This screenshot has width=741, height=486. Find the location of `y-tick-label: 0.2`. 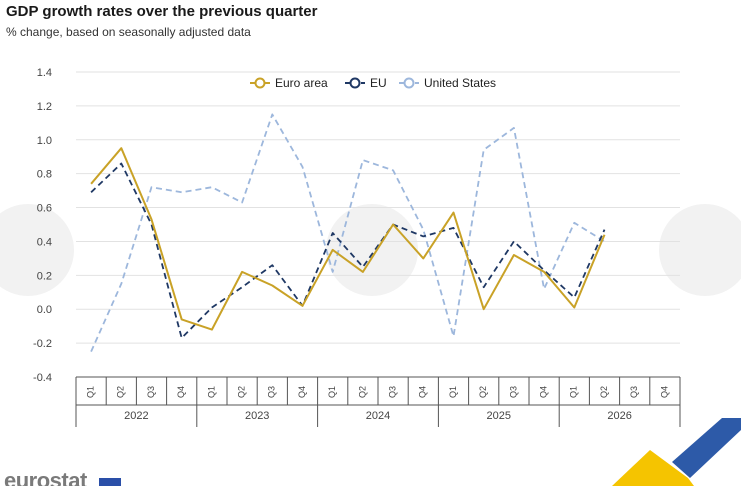

y-tick-label: 0.2 is located at coordinates (44, 276).